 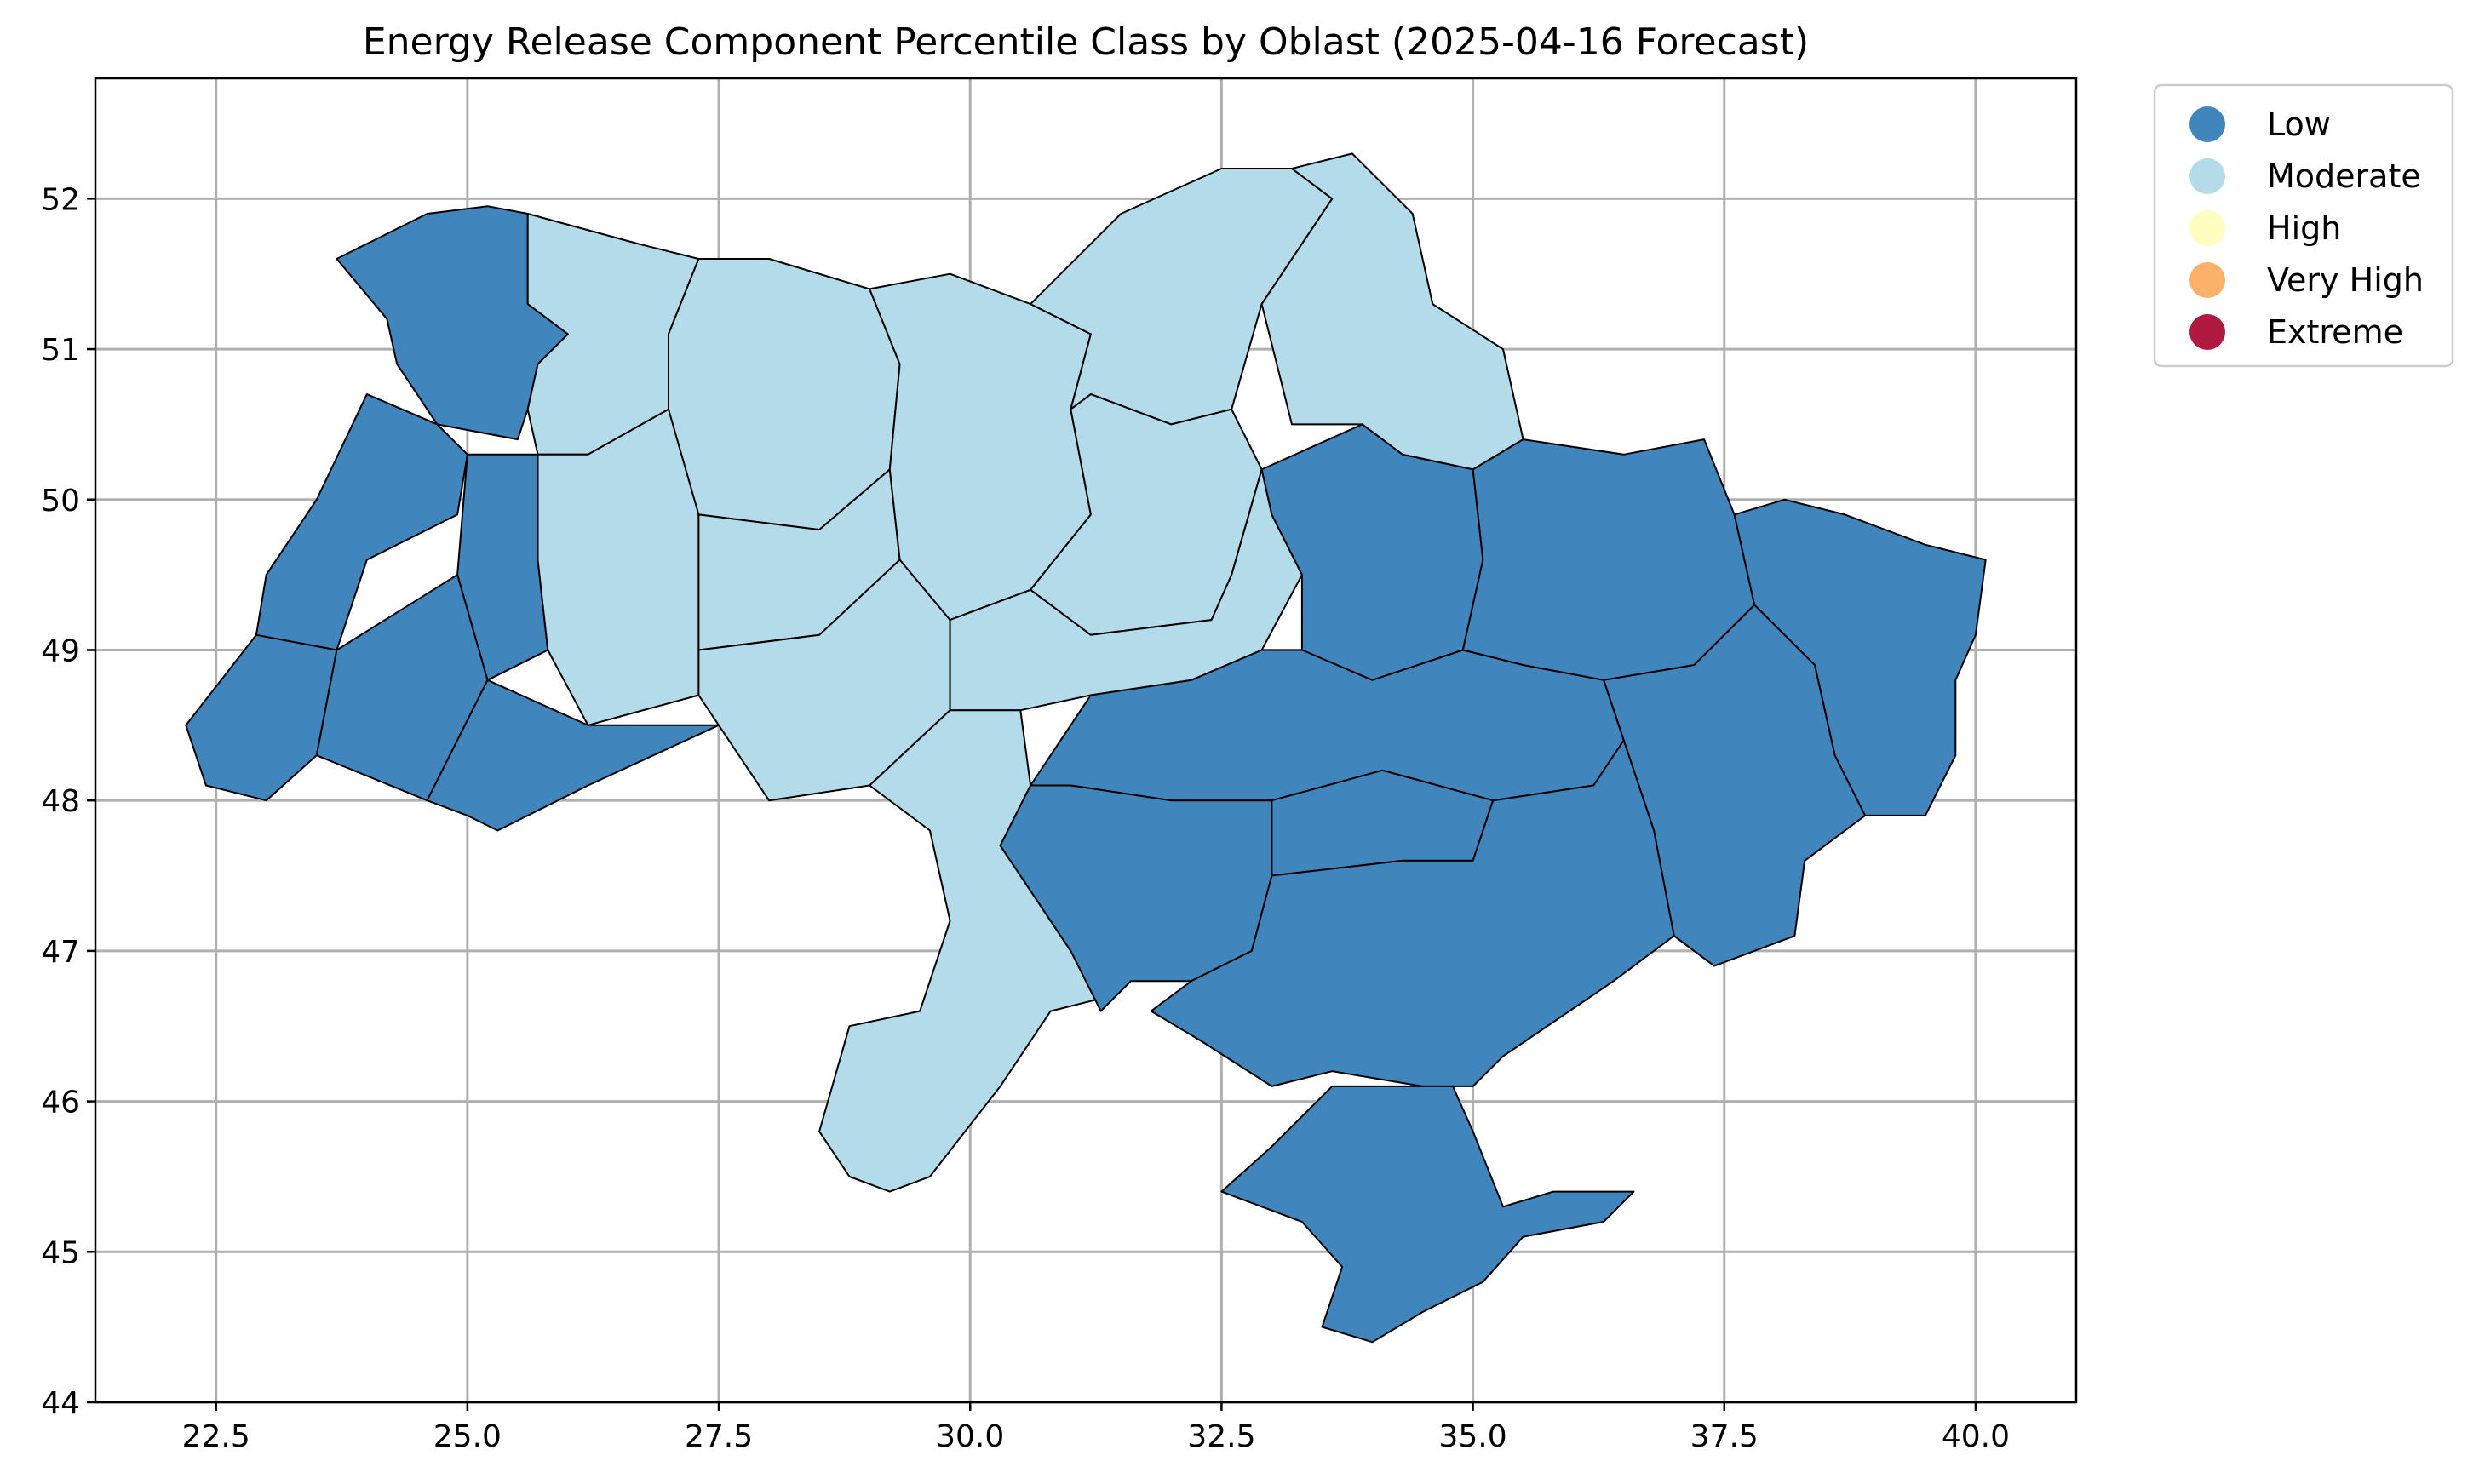 I want to click on legend: Low Moderate High Very High Extreme, so click(x=2303, y=225).